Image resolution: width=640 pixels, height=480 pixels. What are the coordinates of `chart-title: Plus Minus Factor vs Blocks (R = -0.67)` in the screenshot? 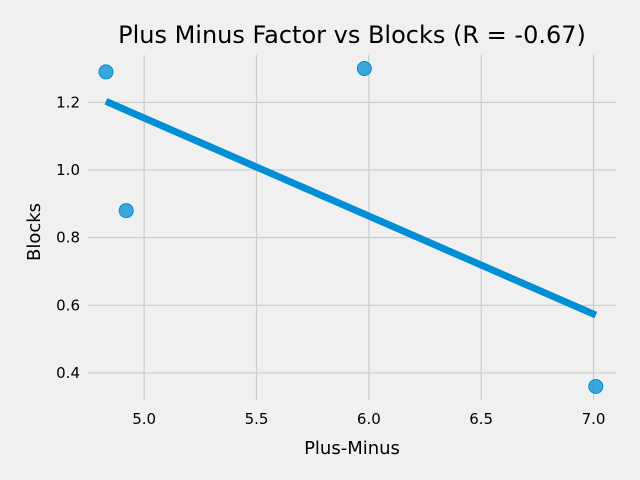 It's located at (352, 35).